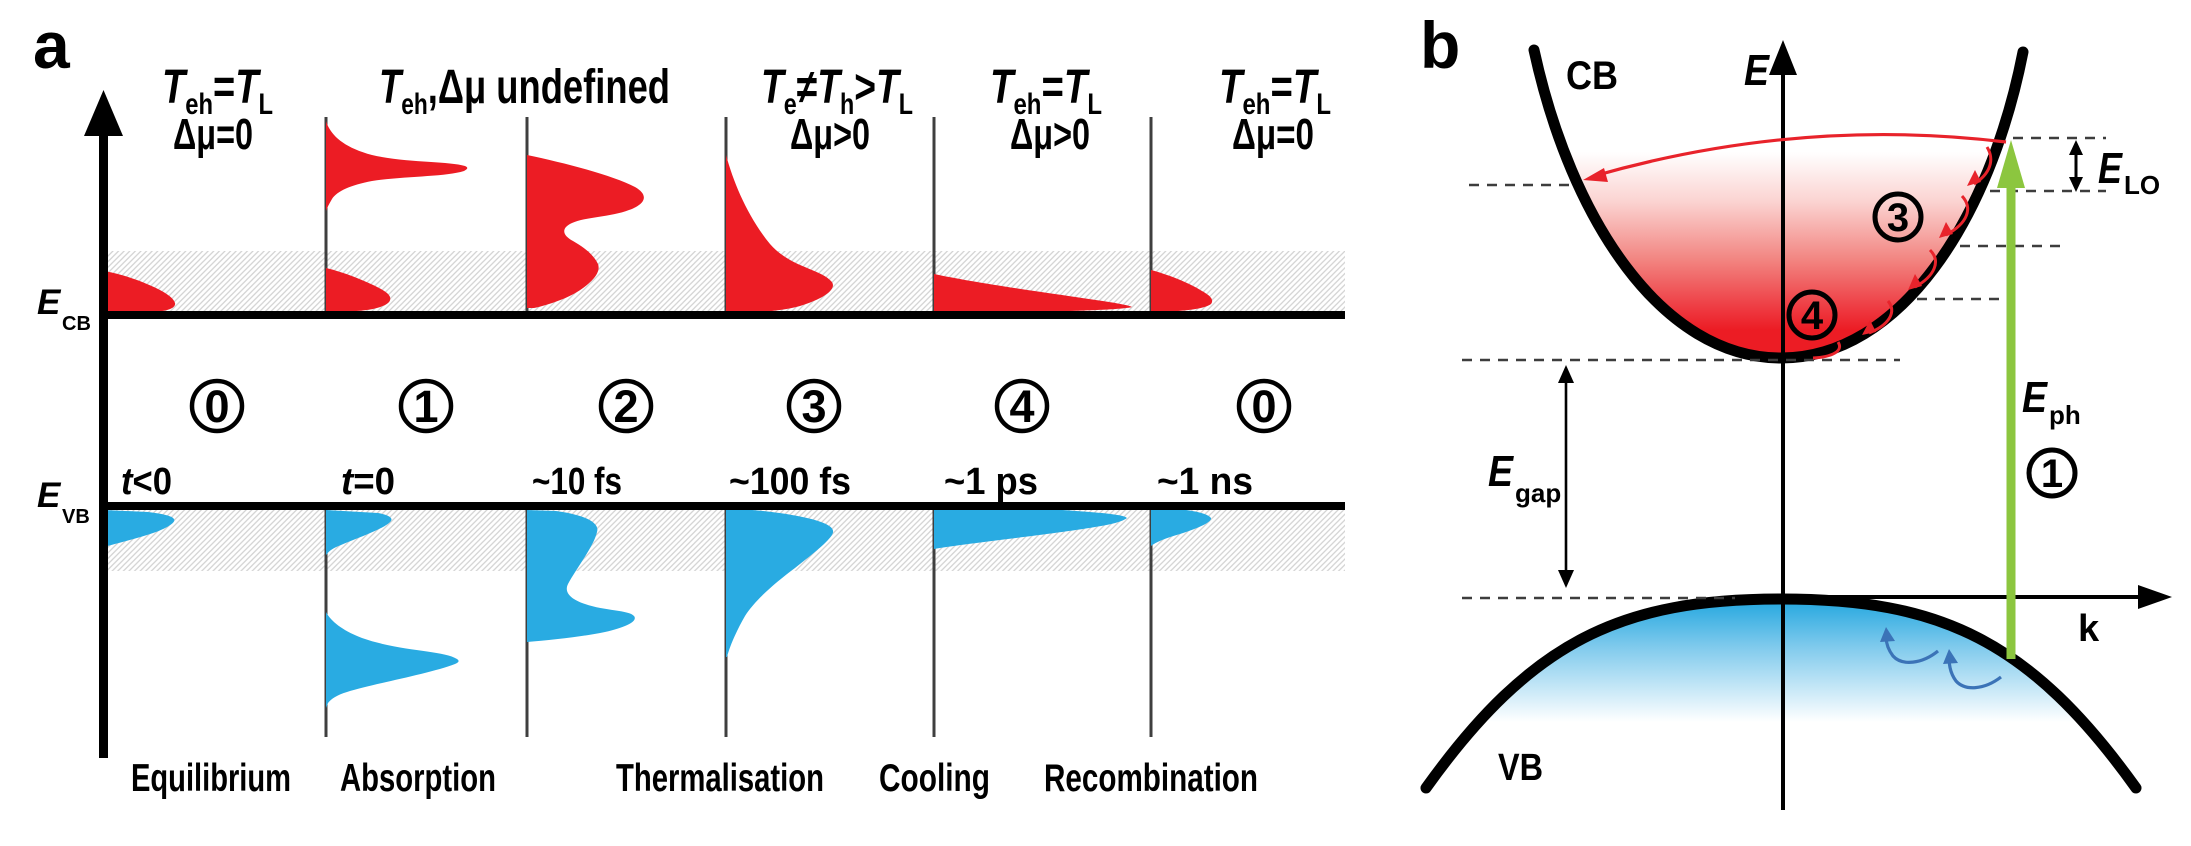  I want to click on svg-text: ~1 ns, so click(1205, 482).